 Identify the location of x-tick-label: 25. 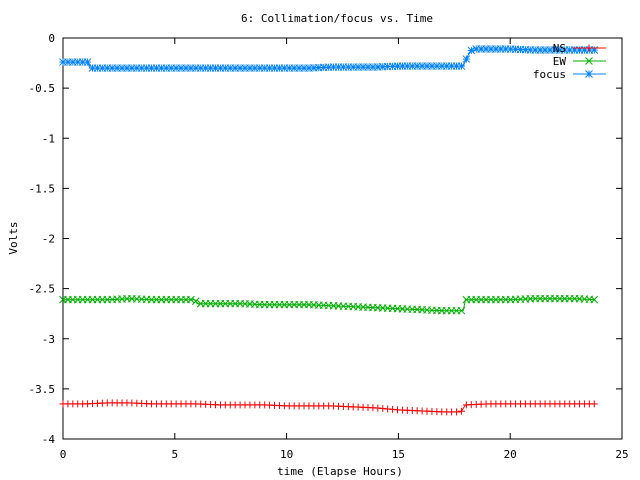
(621, 454).